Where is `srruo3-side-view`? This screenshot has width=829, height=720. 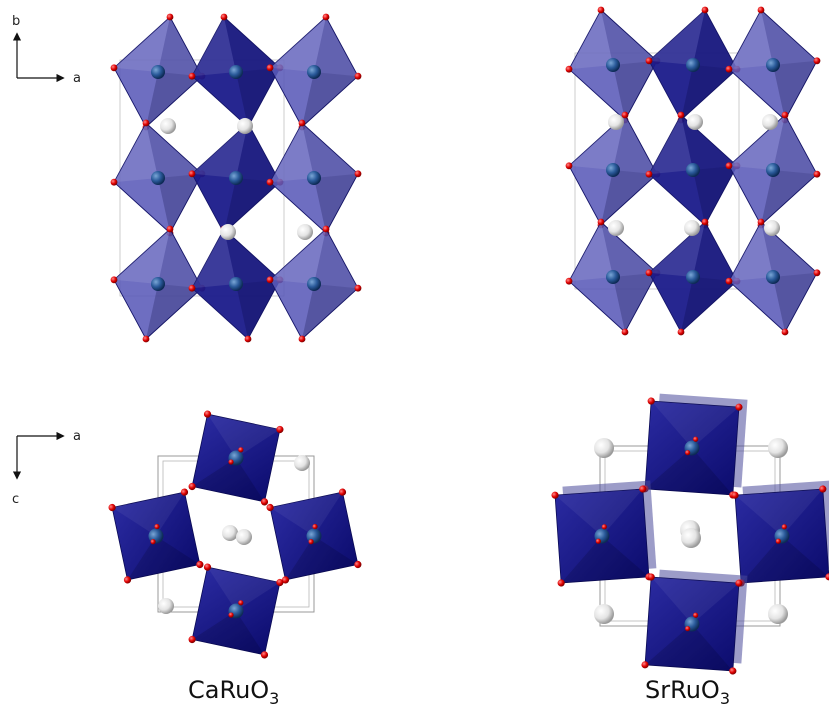 srruo3-side-view is located at coordinates (693, 171).